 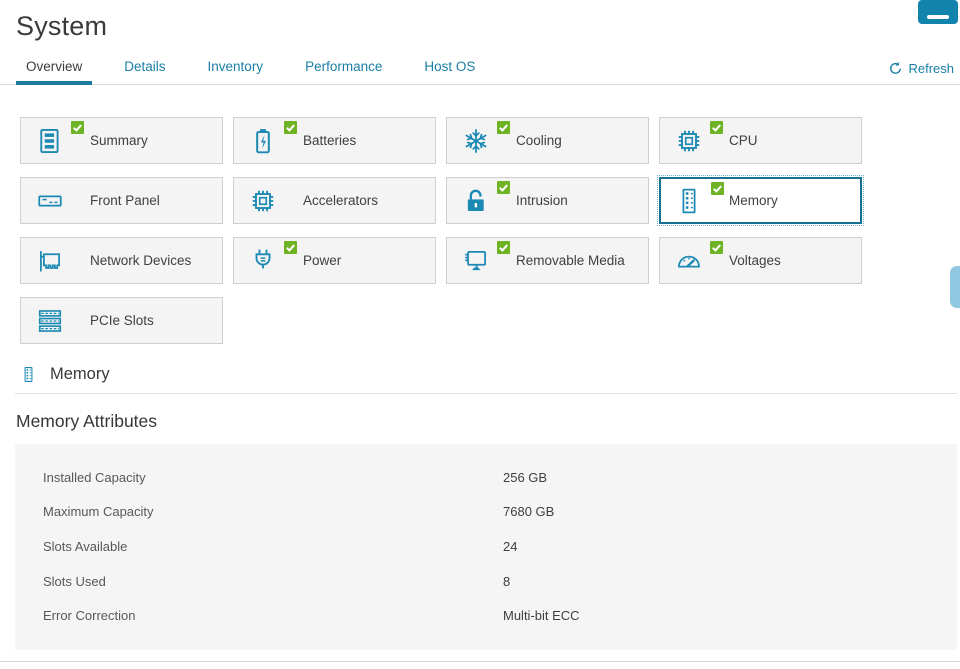 What do you see at coordinates (500, 512) in the screenshot?
I see `attribute-row: Maximum Capacity 7680 GB` at bounding box center [500, 512].